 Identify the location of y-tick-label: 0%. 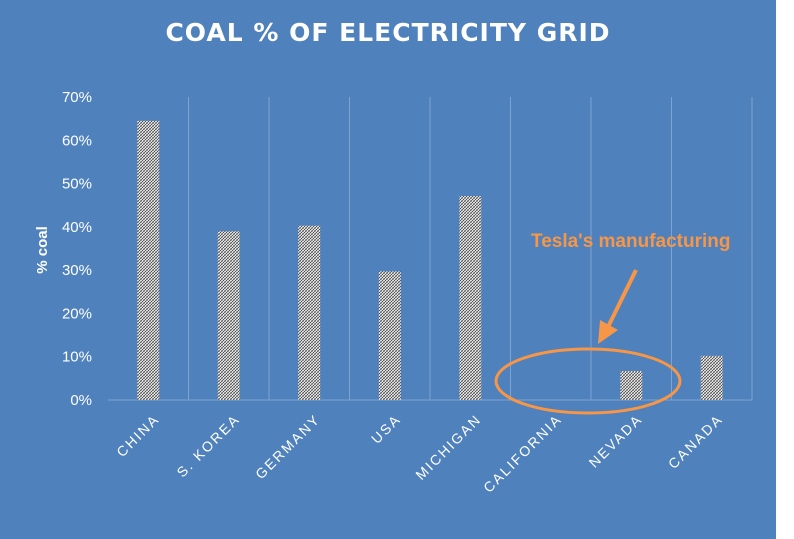
(81, 400).